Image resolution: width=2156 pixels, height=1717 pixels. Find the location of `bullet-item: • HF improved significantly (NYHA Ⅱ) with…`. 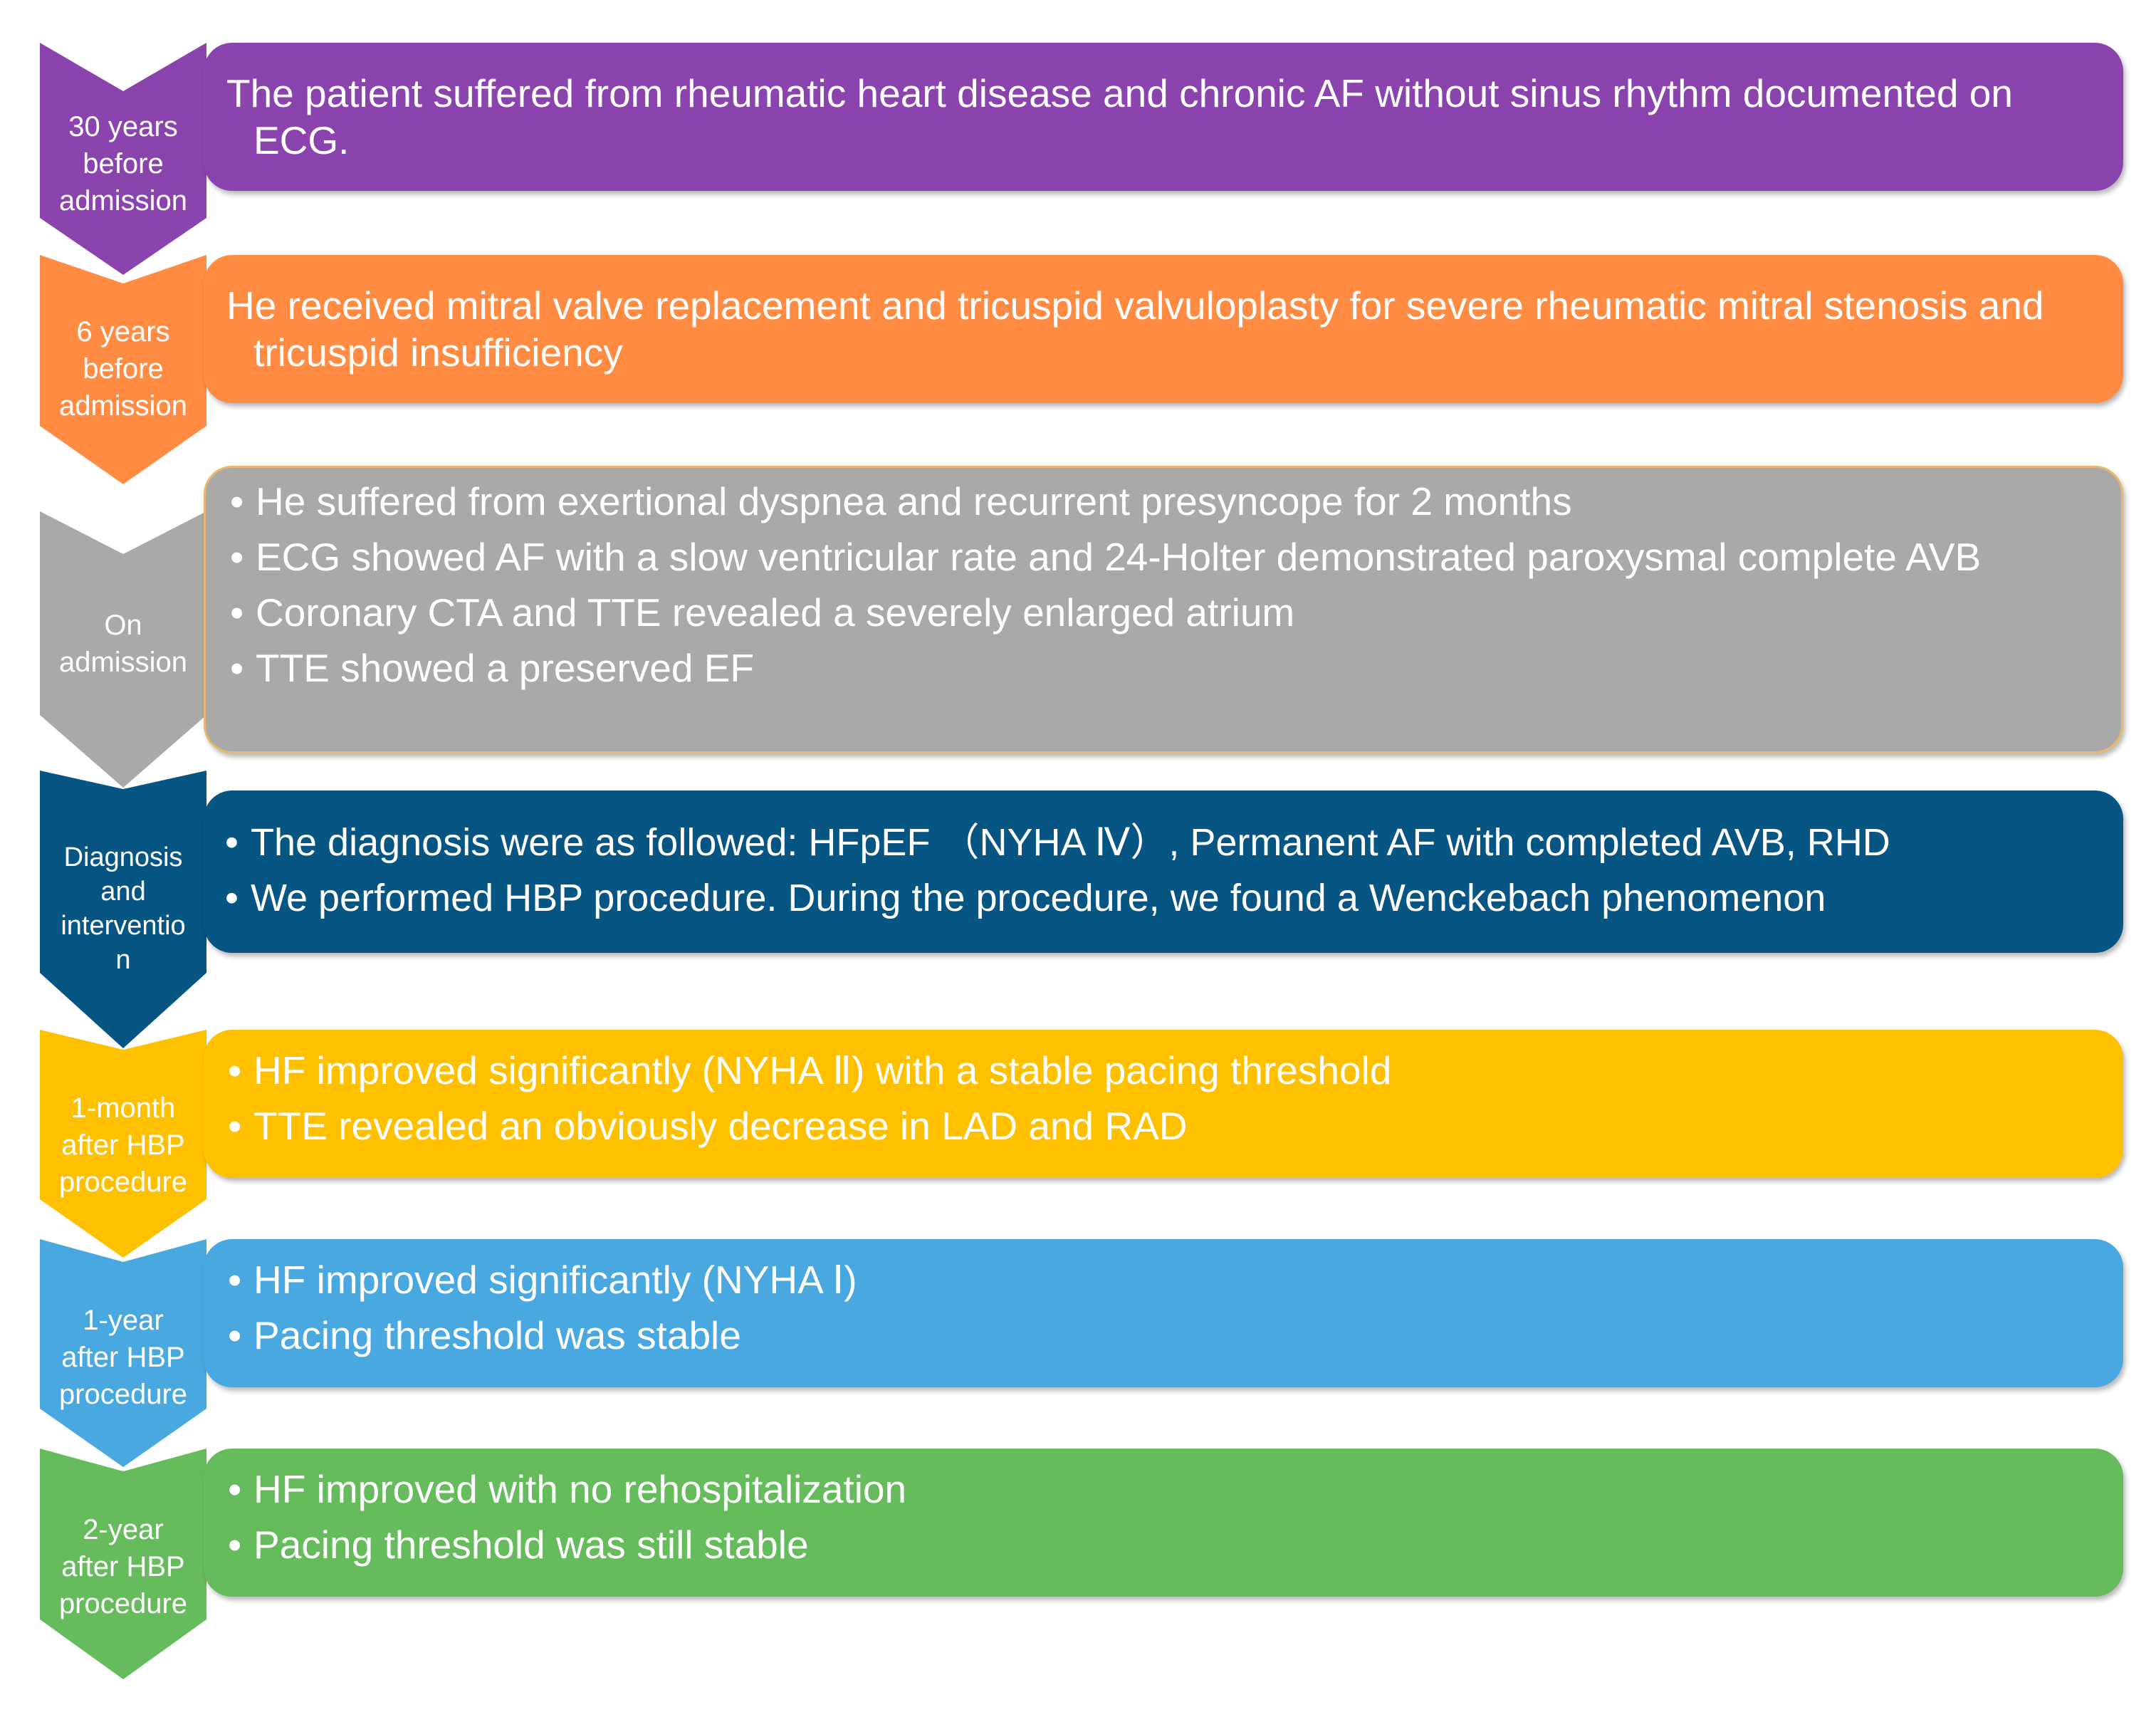

bullet-item: • HF improved significantly (NYHA Ⅱ) with… is located at coordinates (1160, 1070).